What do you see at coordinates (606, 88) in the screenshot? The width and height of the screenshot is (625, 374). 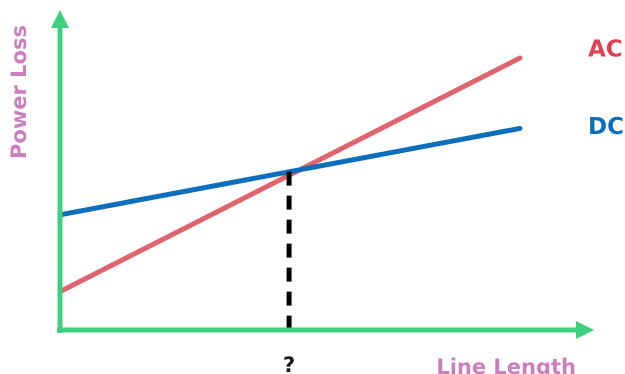 I see `series-labels: AC DC` at bounding box center [606, 88].